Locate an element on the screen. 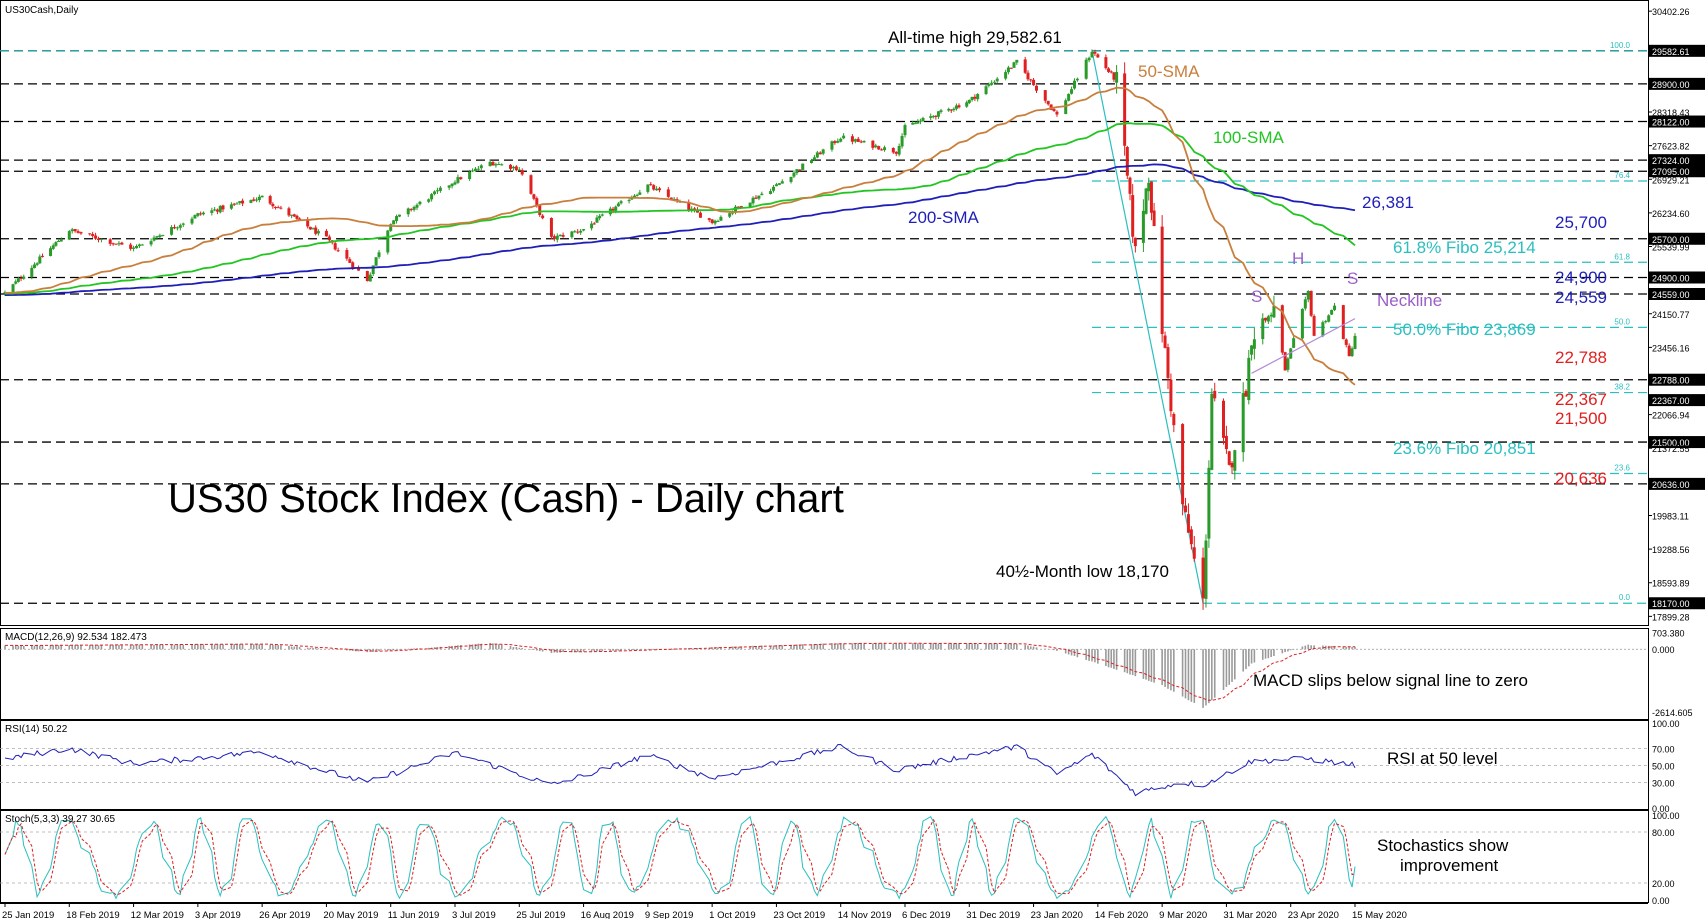 This screenshot has width=1706, height=919. stoch-annotation-line-1: Stochastics show is located at coordinates (1443, 845).